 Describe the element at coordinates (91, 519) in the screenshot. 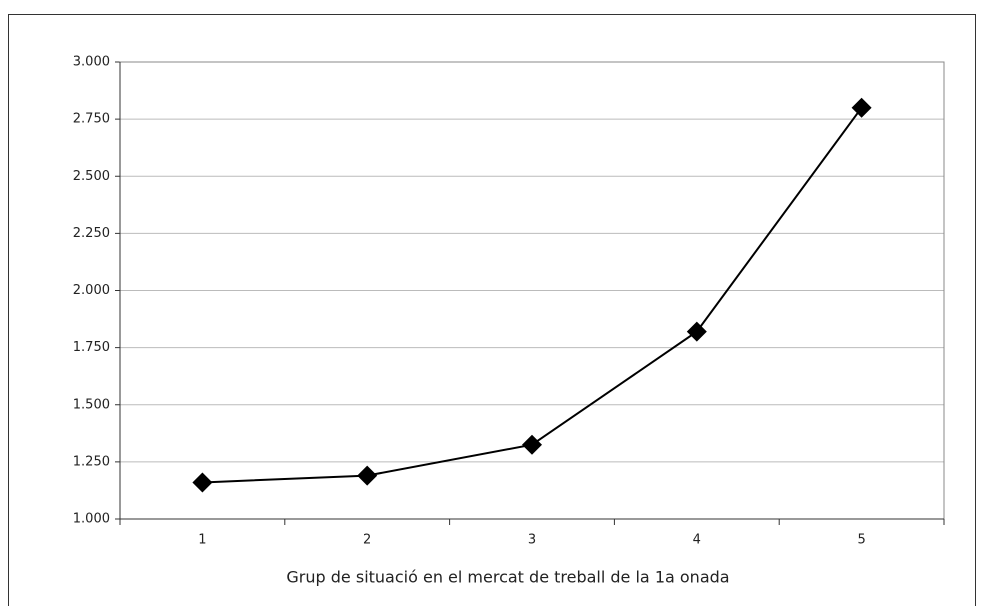

I see `y-tick-label: 1.000` at that location.